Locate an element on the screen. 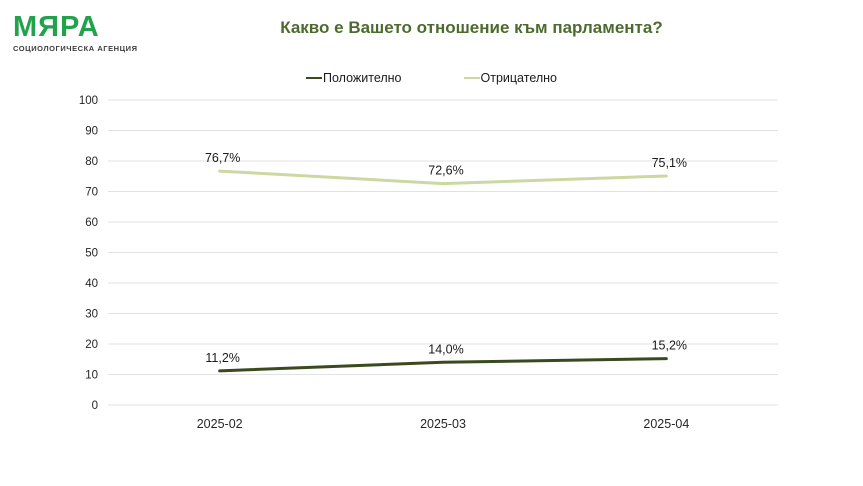 Image resolution: width=863 pixels, height=486 pixels. data-label: 75,1% is located at coordinates (669, 163).